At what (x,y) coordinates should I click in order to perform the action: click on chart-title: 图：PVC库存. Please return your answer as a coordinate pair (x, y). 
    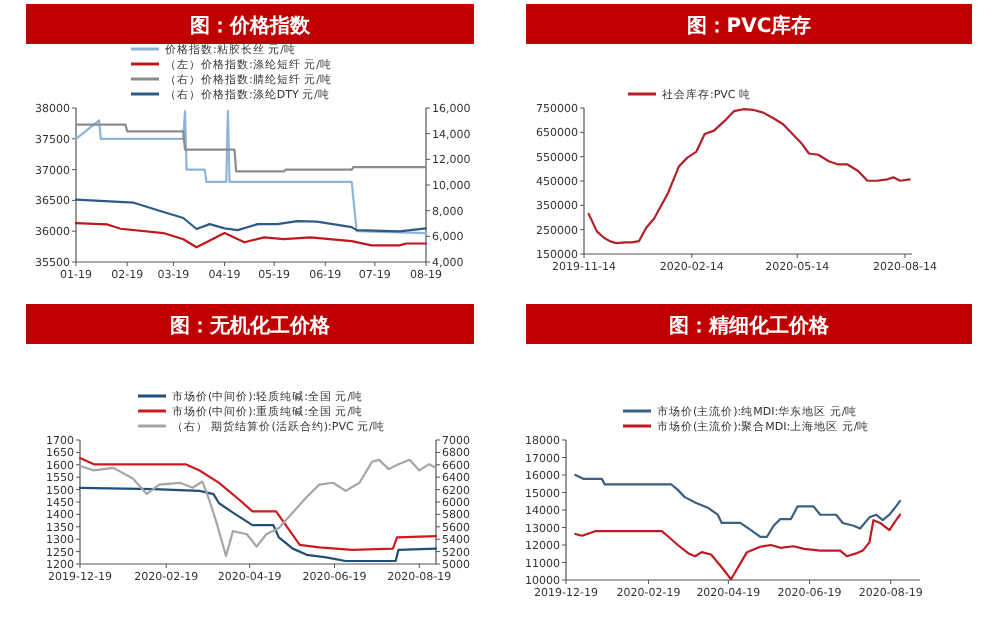
    Looking at the image, I should click on (749, 26).